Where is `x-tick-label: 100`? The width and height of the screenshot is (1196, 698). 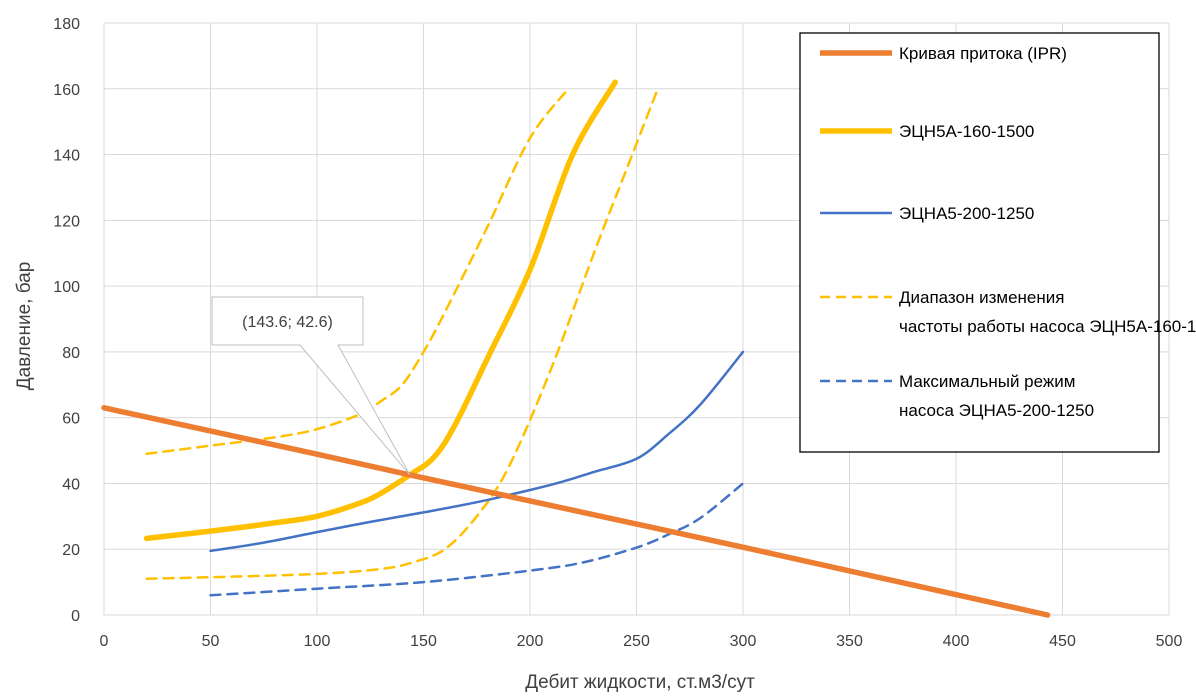
x-tick-label: 100 is located at coordinates (317, 641).